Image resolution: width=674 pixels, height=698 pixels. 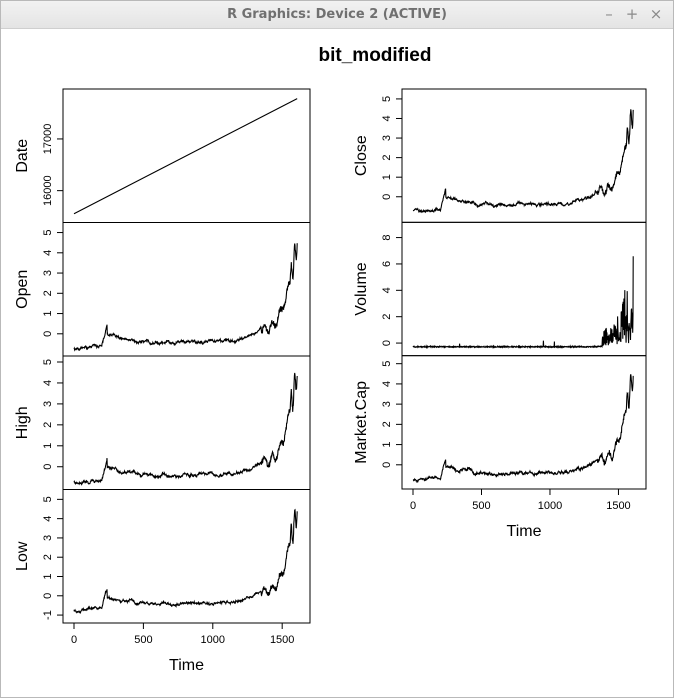 What do you see at coordinates (609, 14) in the screenshot?
I see `minimize-button: –` at bounding box center [609, 14].